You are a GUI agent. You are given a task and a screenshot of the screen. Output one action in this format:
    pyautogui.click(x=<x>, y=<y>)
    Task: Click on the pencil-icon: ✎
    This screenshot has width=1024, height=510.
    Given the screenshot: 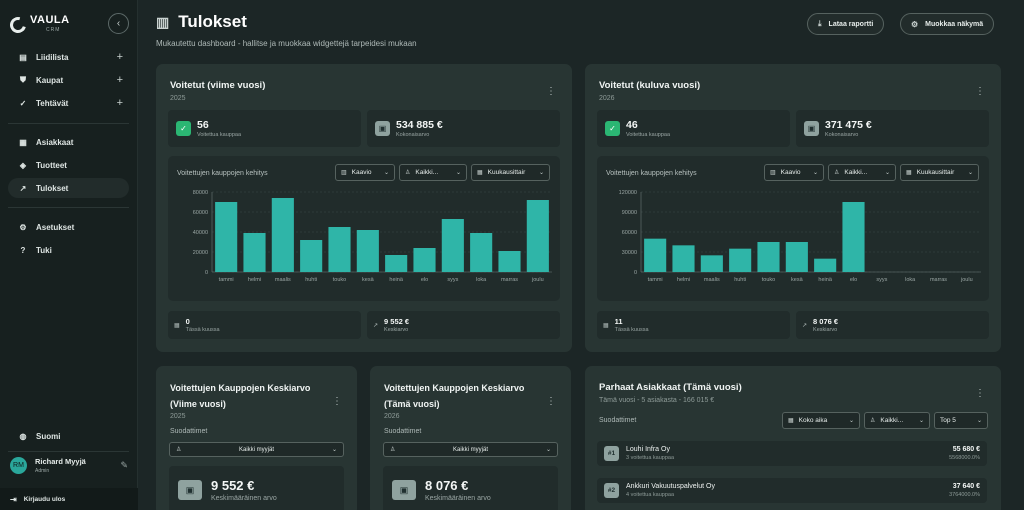 What is the action you would take?
    pyautogui.click(x=124, y=465)
    